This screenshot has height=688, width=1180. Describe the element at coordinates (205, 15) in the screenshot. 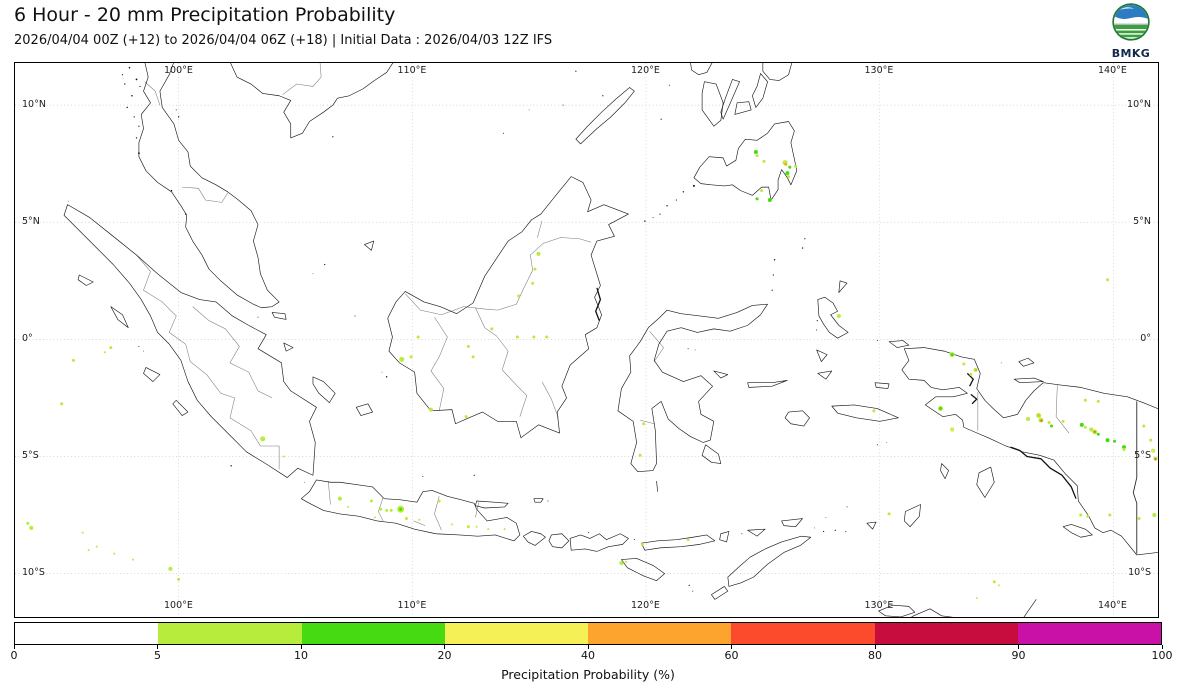

I see `page-title: 6 Hour - 20 mm Precipitation Probability` at that location.